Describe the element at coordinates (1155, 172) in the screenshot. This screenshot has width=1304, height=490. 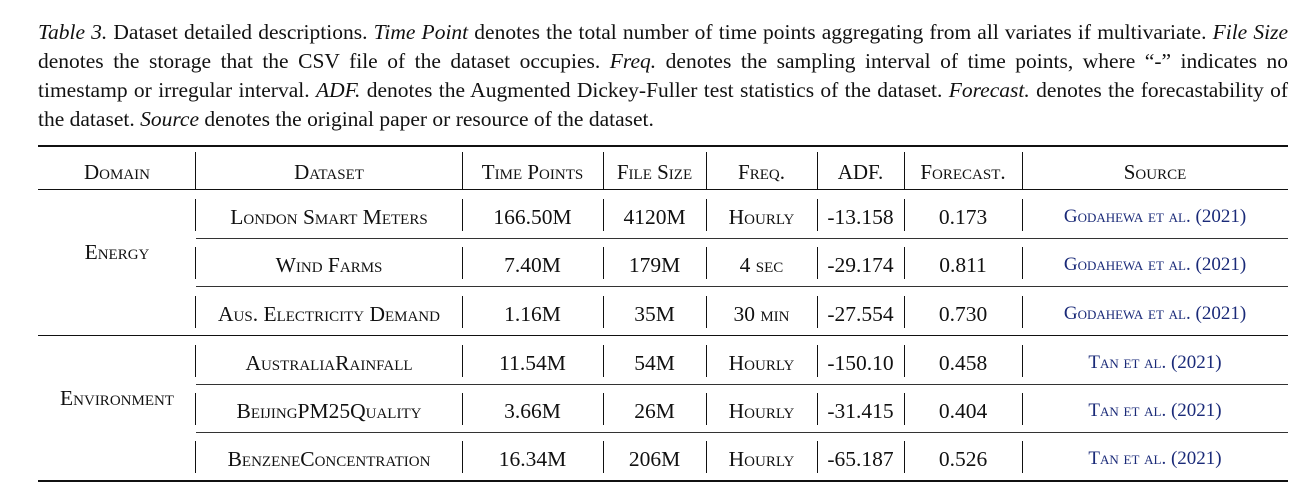
I see `header-source: Source` at that location.